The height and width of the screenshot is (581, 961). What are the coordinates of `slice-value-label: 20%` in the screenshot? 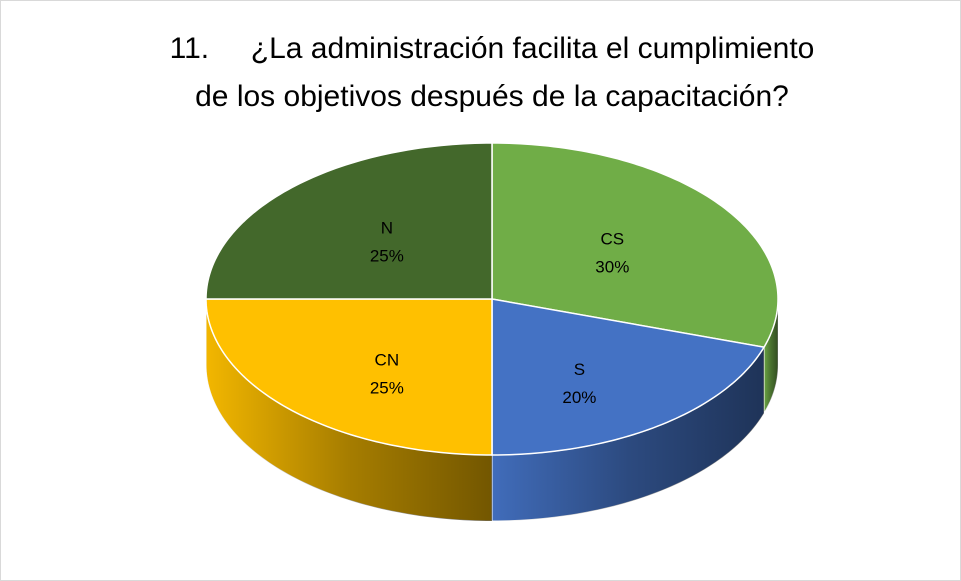 It's located at (579, 397).